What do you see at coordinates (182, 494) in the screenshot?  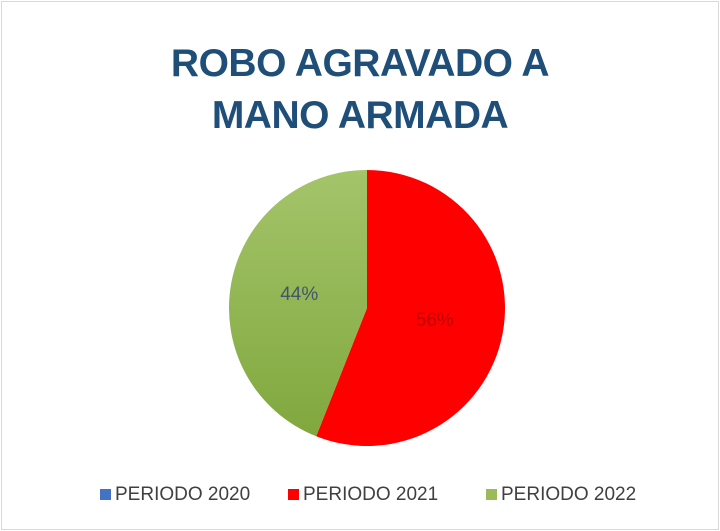 I see `legend-label: PERIODO 2020` at bounding box center [182, 494].